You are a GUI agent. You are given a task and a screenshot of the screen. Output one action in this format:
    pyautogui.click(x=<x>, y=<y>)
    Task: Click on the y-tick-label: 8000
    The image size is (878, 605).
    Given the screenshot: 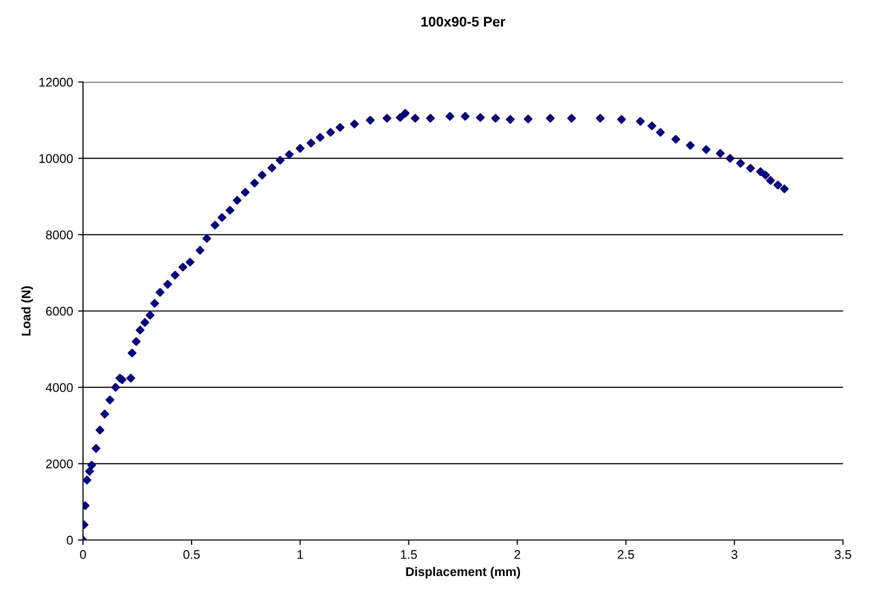 What is the action you would take?
    pyautogui.click(x=59, y=235)
    